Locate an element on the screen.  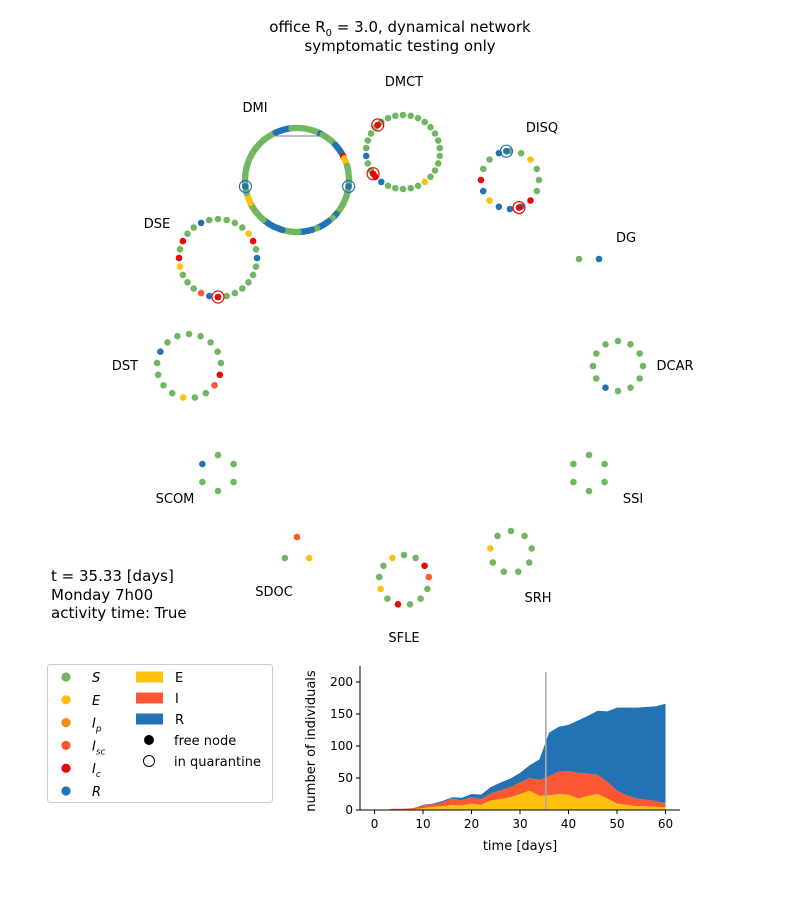
x-axis-label: time [days] is located at coordinates (520, 846).